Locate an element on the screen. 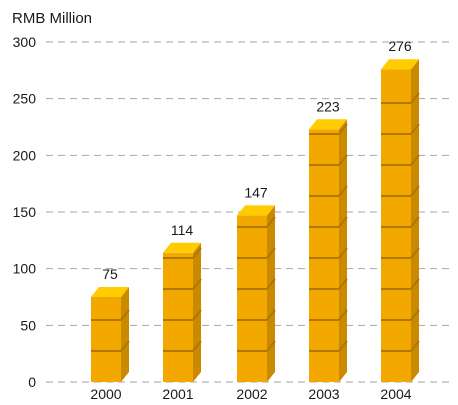  y-tick-label-100: 100 is located at coordinates (25, 269).